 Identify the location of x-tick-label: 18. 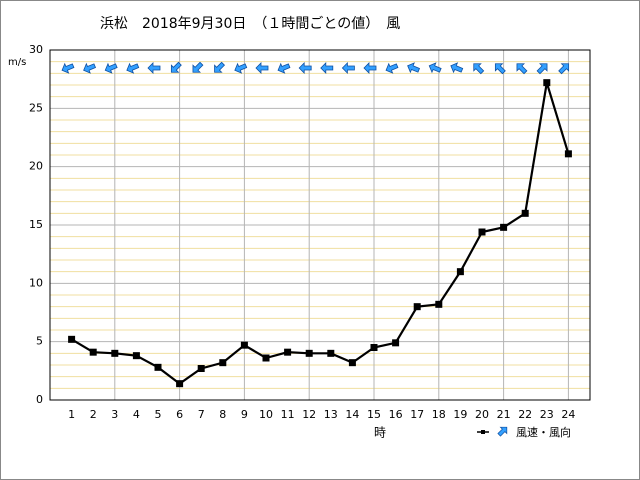
(439, 414).